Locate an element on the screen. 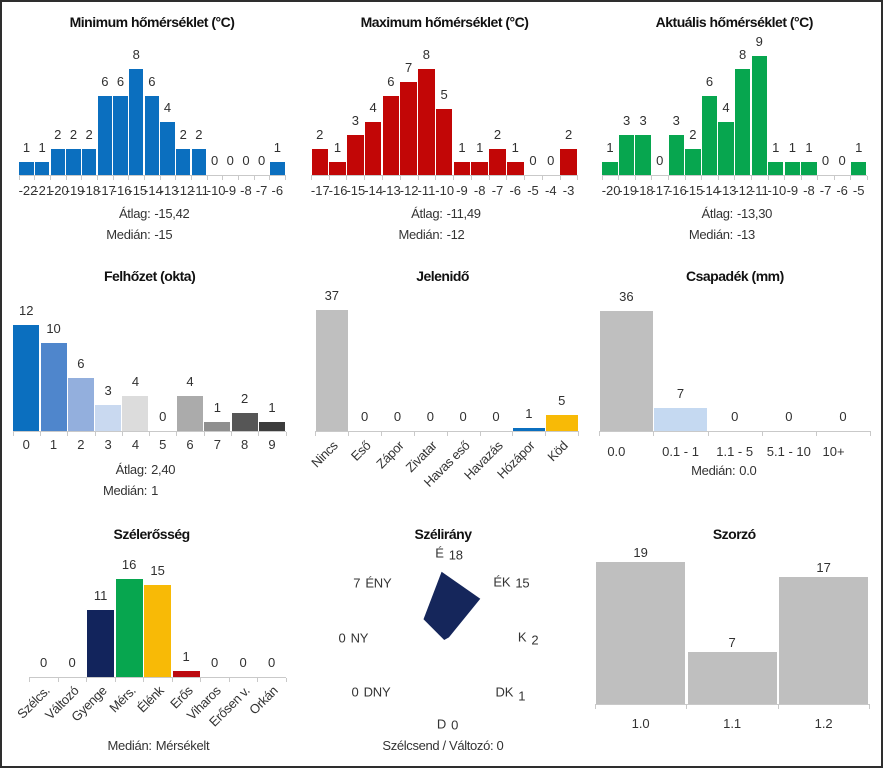  chart-title-csapadek: Csapadék (mm) is located at coordinates (735, 276).